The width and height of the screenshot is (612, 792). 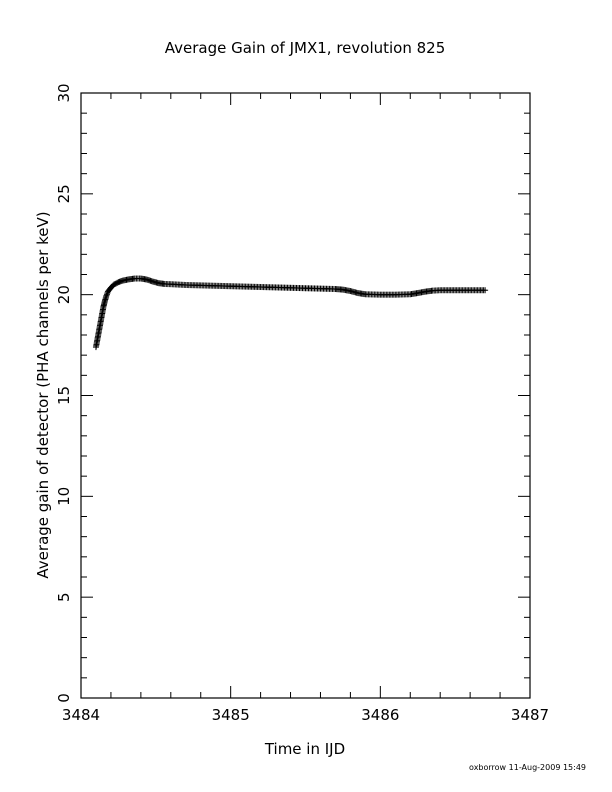 What do you see at coordinates (231, 715) in the screenshot?
I see `x-tick-label: 3485` at bounding box center [231, 715].